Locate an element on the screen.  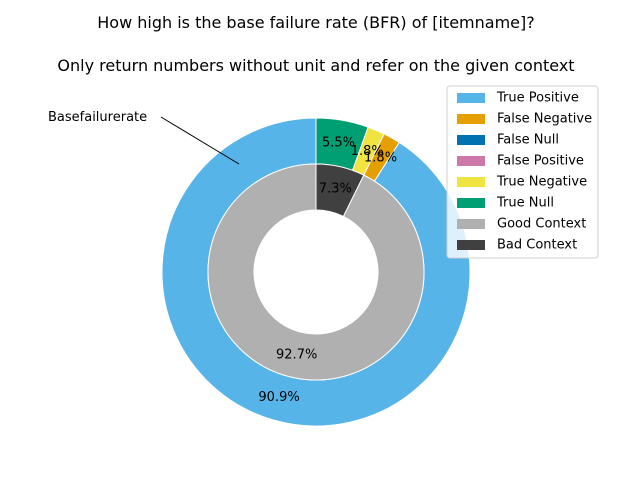
legend-box is located at coordinates (522, 172).